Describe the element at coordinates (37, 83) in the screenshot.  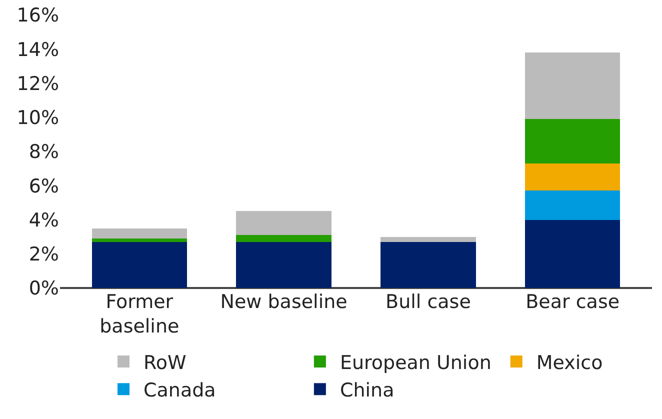
I see `y-tick-label: 12%` at that location.